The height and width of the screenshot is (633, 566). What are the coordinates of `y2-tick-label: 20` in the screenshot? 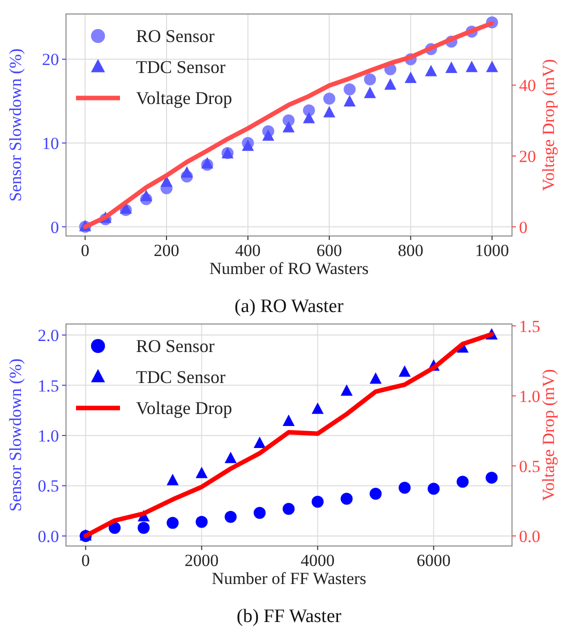 It's located at (527, 156).